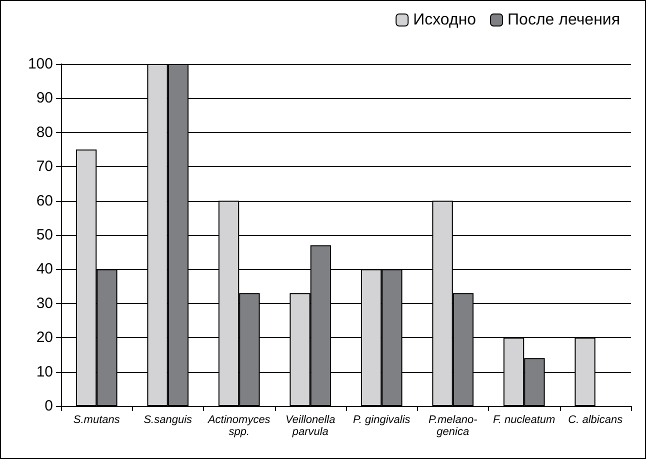 The height and width of the screenshot is (459, 646). I want to click on y-tick-label: 70, so click(44, 167).